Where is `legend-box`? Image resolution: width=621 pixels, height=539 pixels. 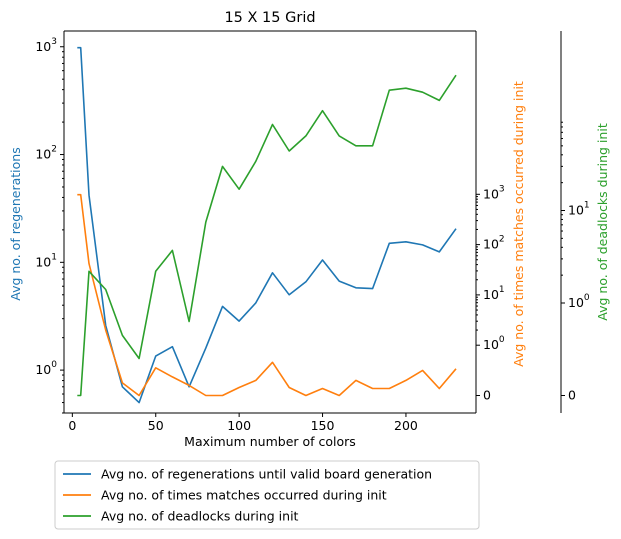
legend-box is located at coordinates (267, 495).